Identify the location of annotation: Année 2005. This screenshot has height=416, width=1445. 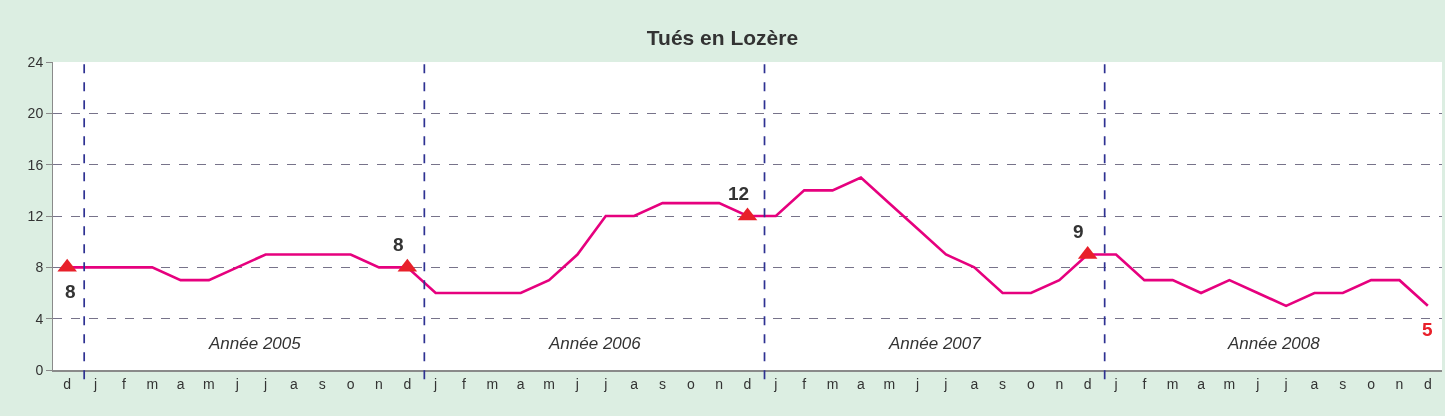
(255, 343).